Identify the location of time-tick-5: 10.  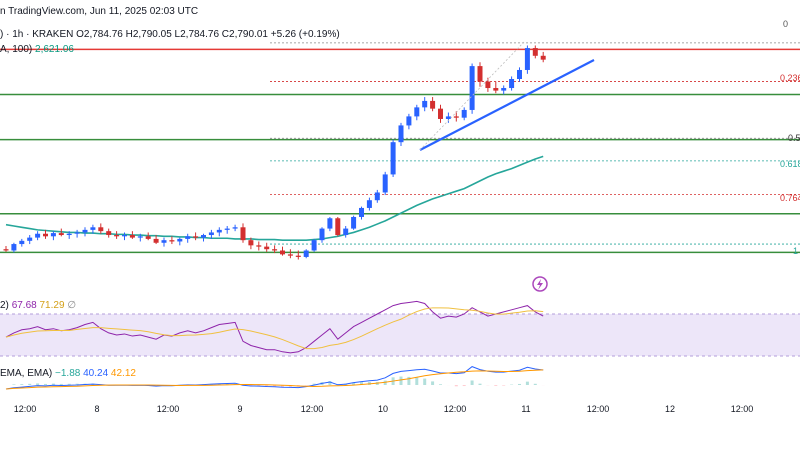
(383, 409).